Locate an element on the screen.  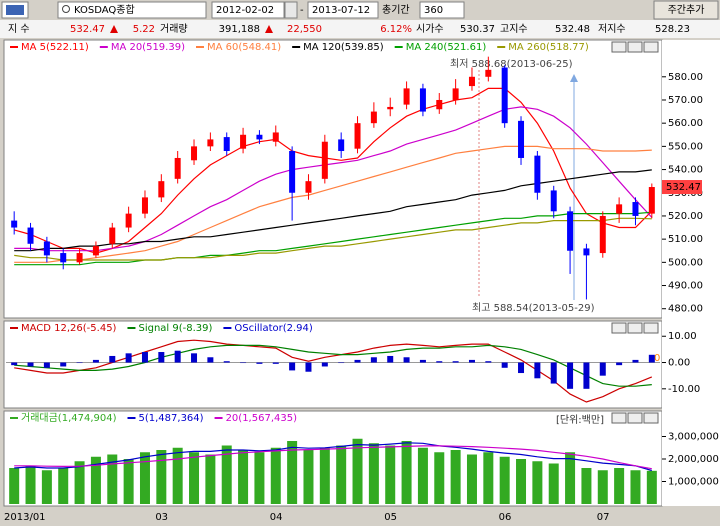
price-tag-label: 532.47 is located at coordinates (683, 187).